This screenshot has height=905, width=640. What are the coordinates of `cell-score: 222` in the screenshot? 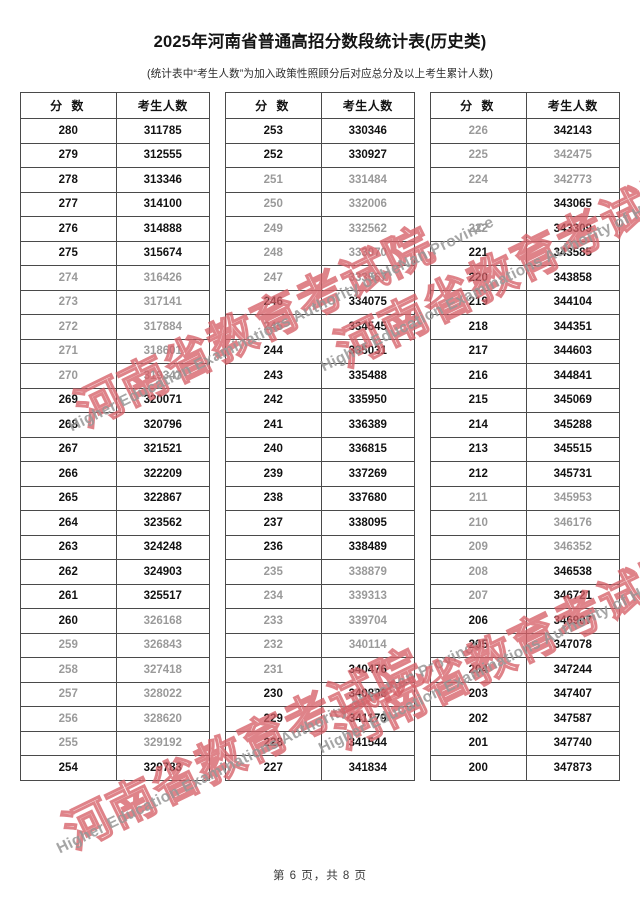 It's located at (478, 229).